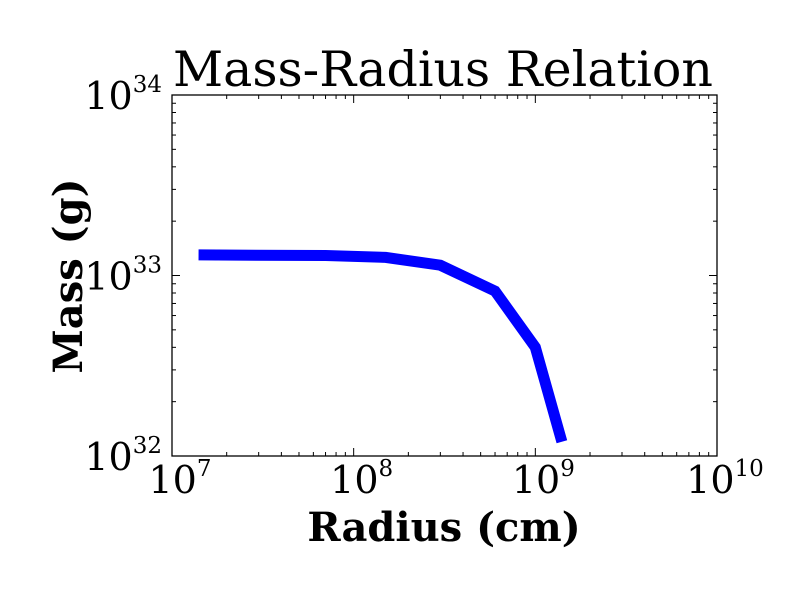  I want to click on y-tick-label: 1033, so click(123, 276).